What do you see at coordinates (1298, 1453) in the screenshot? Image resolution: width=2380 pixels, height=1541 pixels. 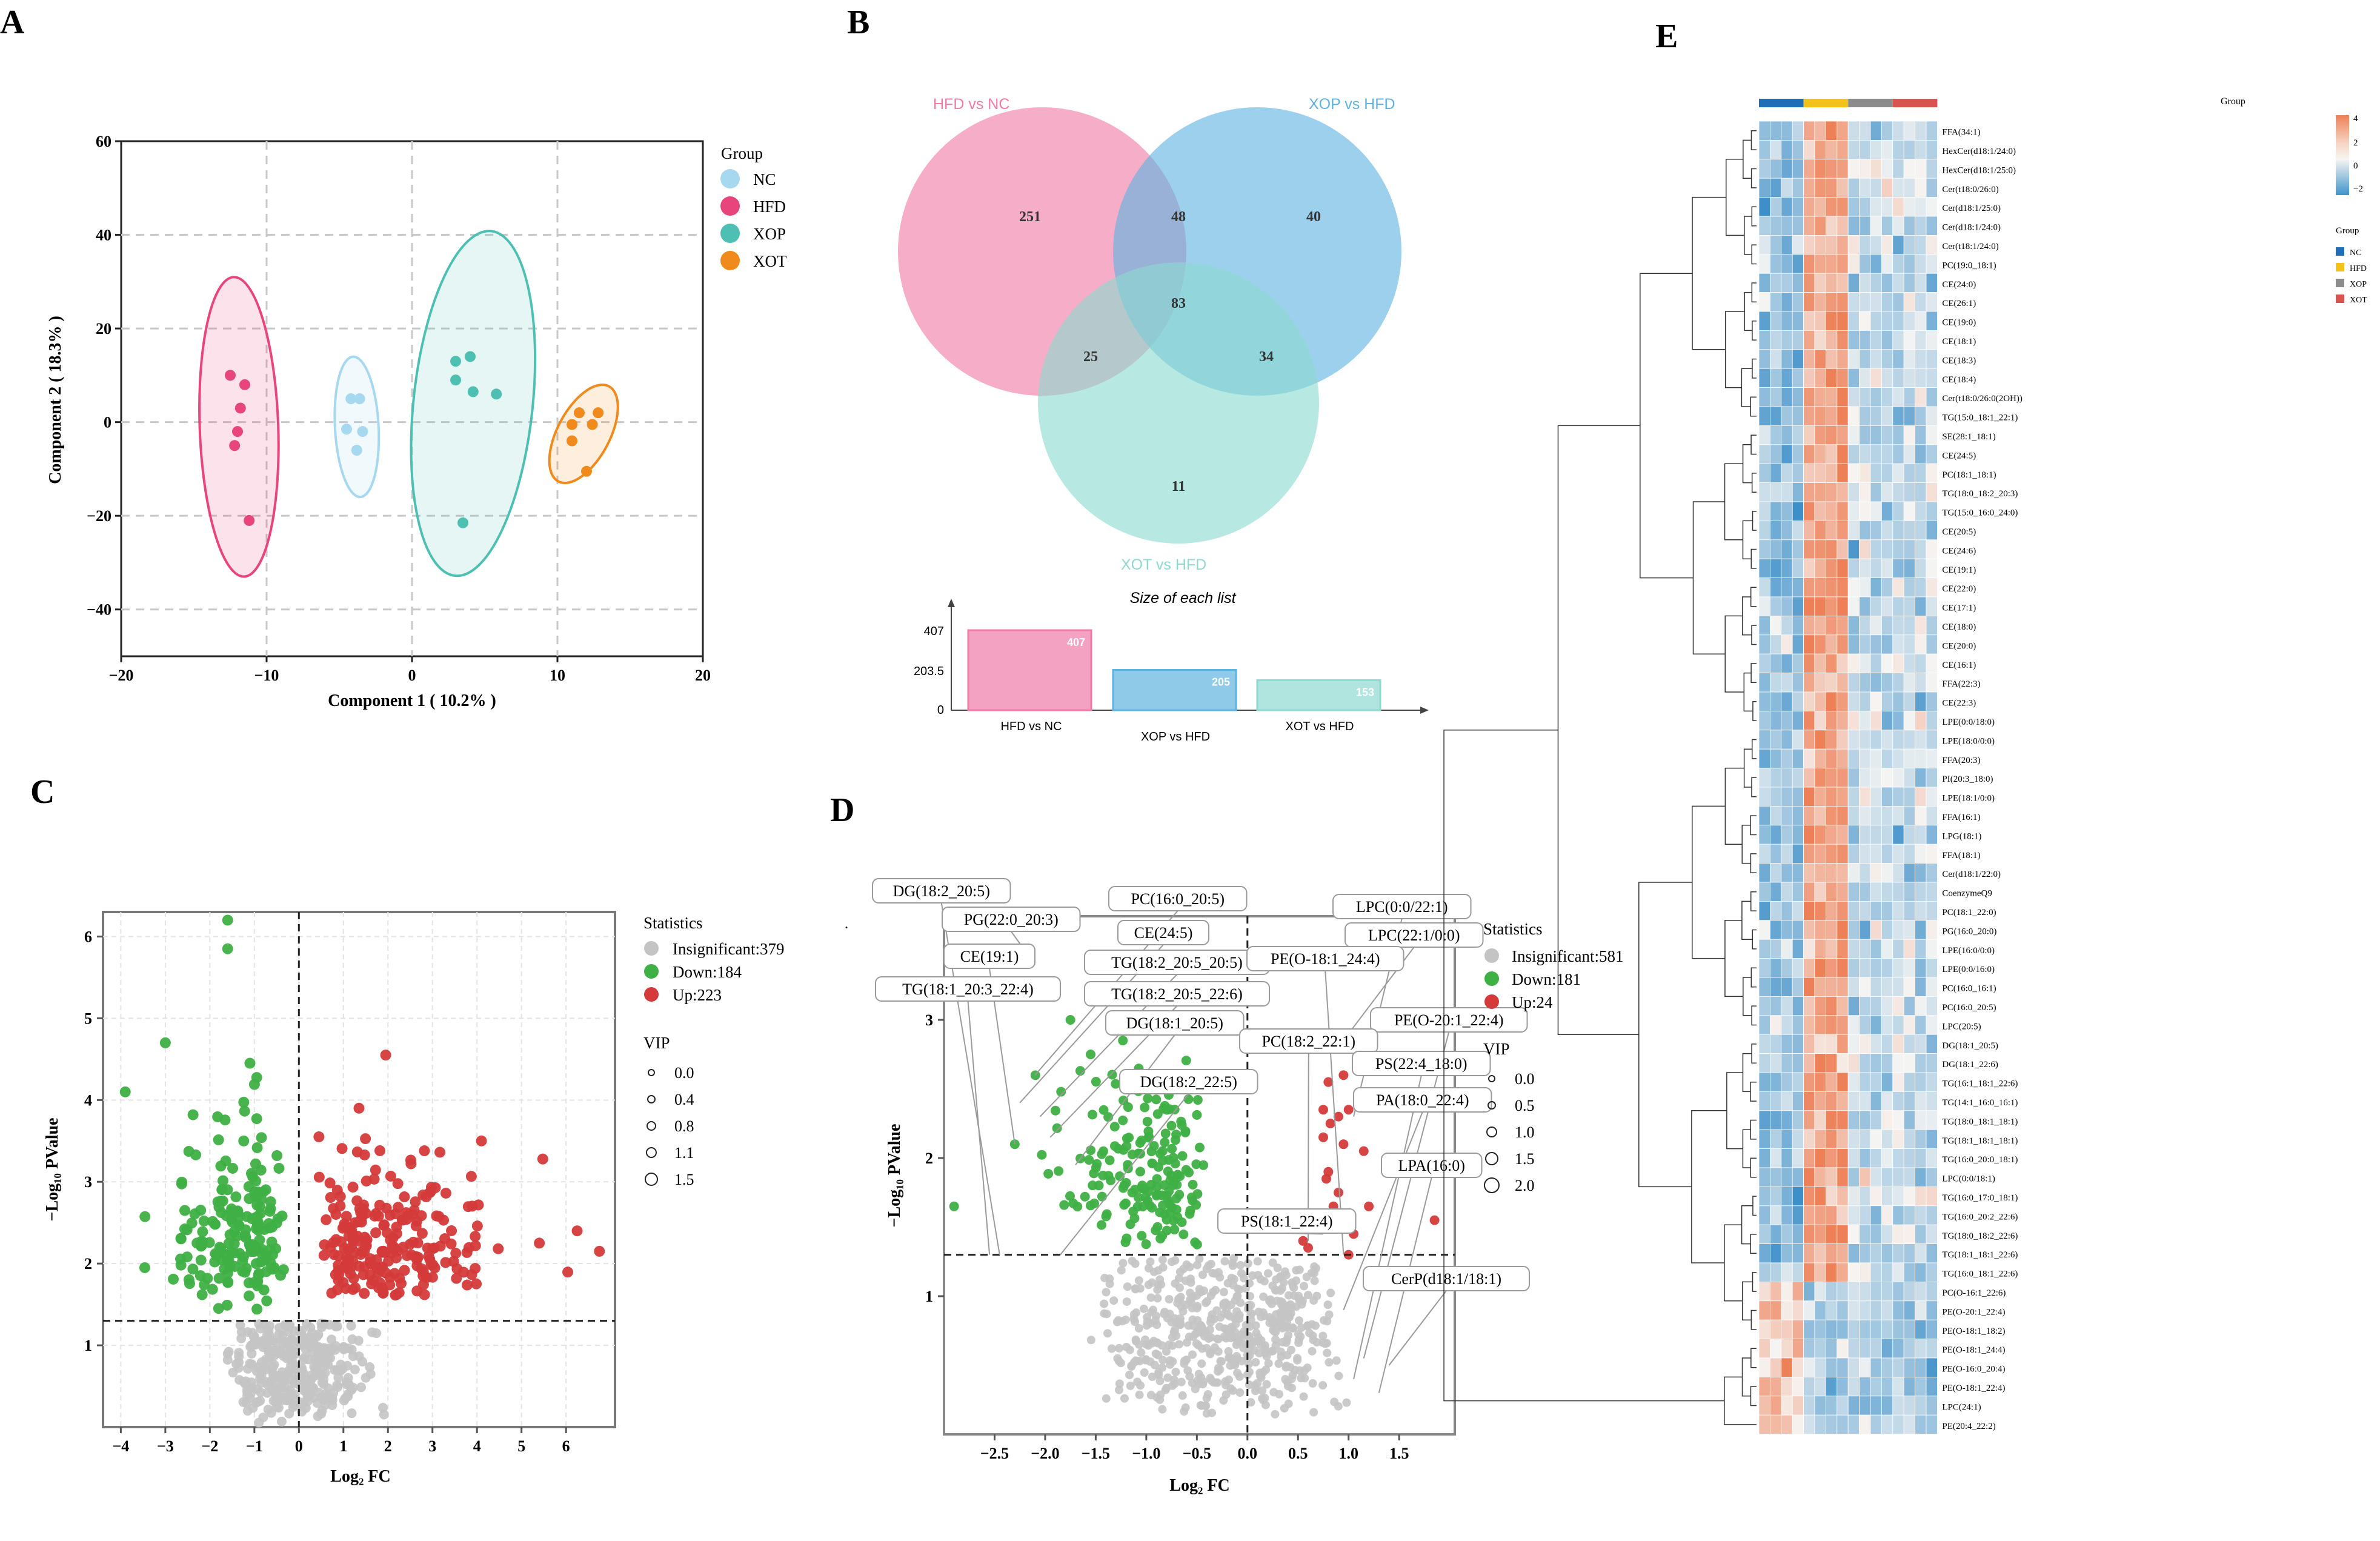 I see `x-tick-label: 0.5` at bounding box center [1298, 1453].